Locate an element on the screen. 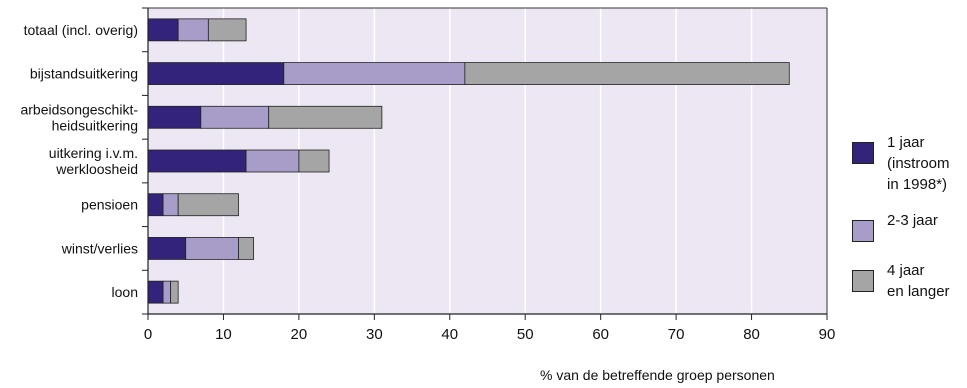 This screenshot has width=967, height=388. category-label-line: werkloosheid is located at coordinates (96, 169).